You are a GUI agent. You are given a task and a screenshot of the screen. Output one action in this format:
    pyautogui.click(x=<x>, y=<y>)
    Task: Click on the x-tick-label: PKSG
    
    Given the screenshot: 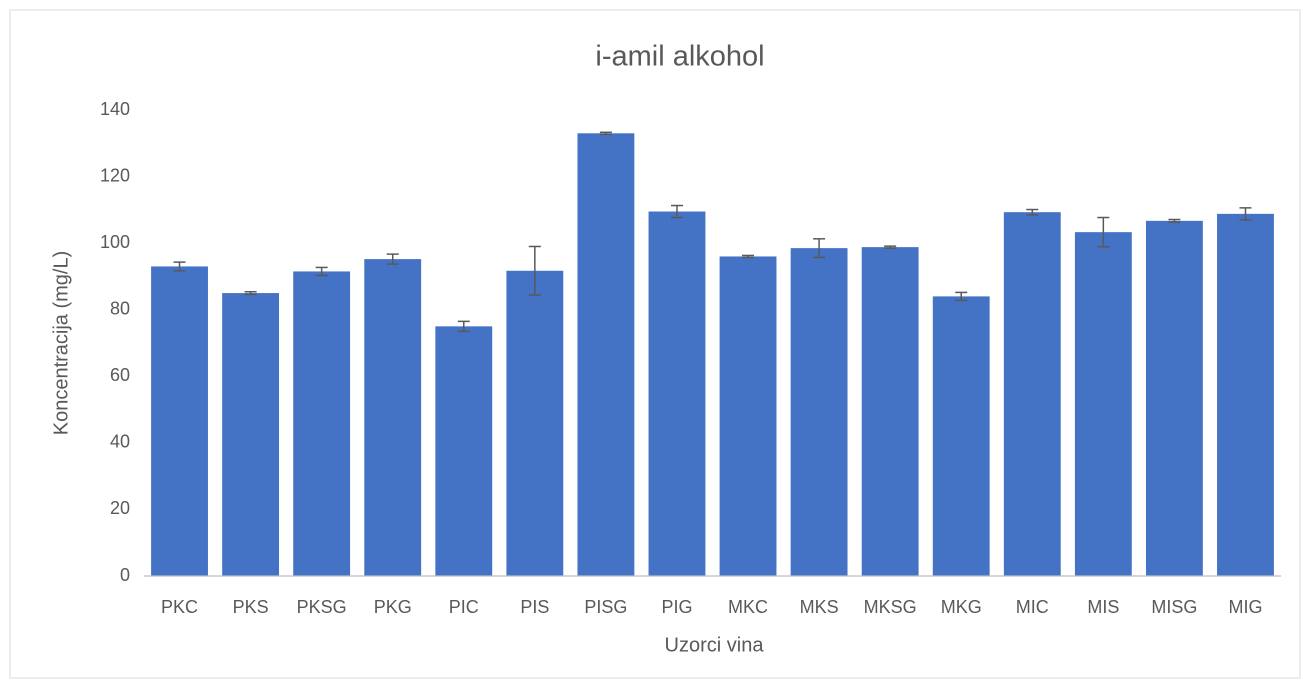 What is the action you would take?
    pyautogui.click(x=322, y=607)
    